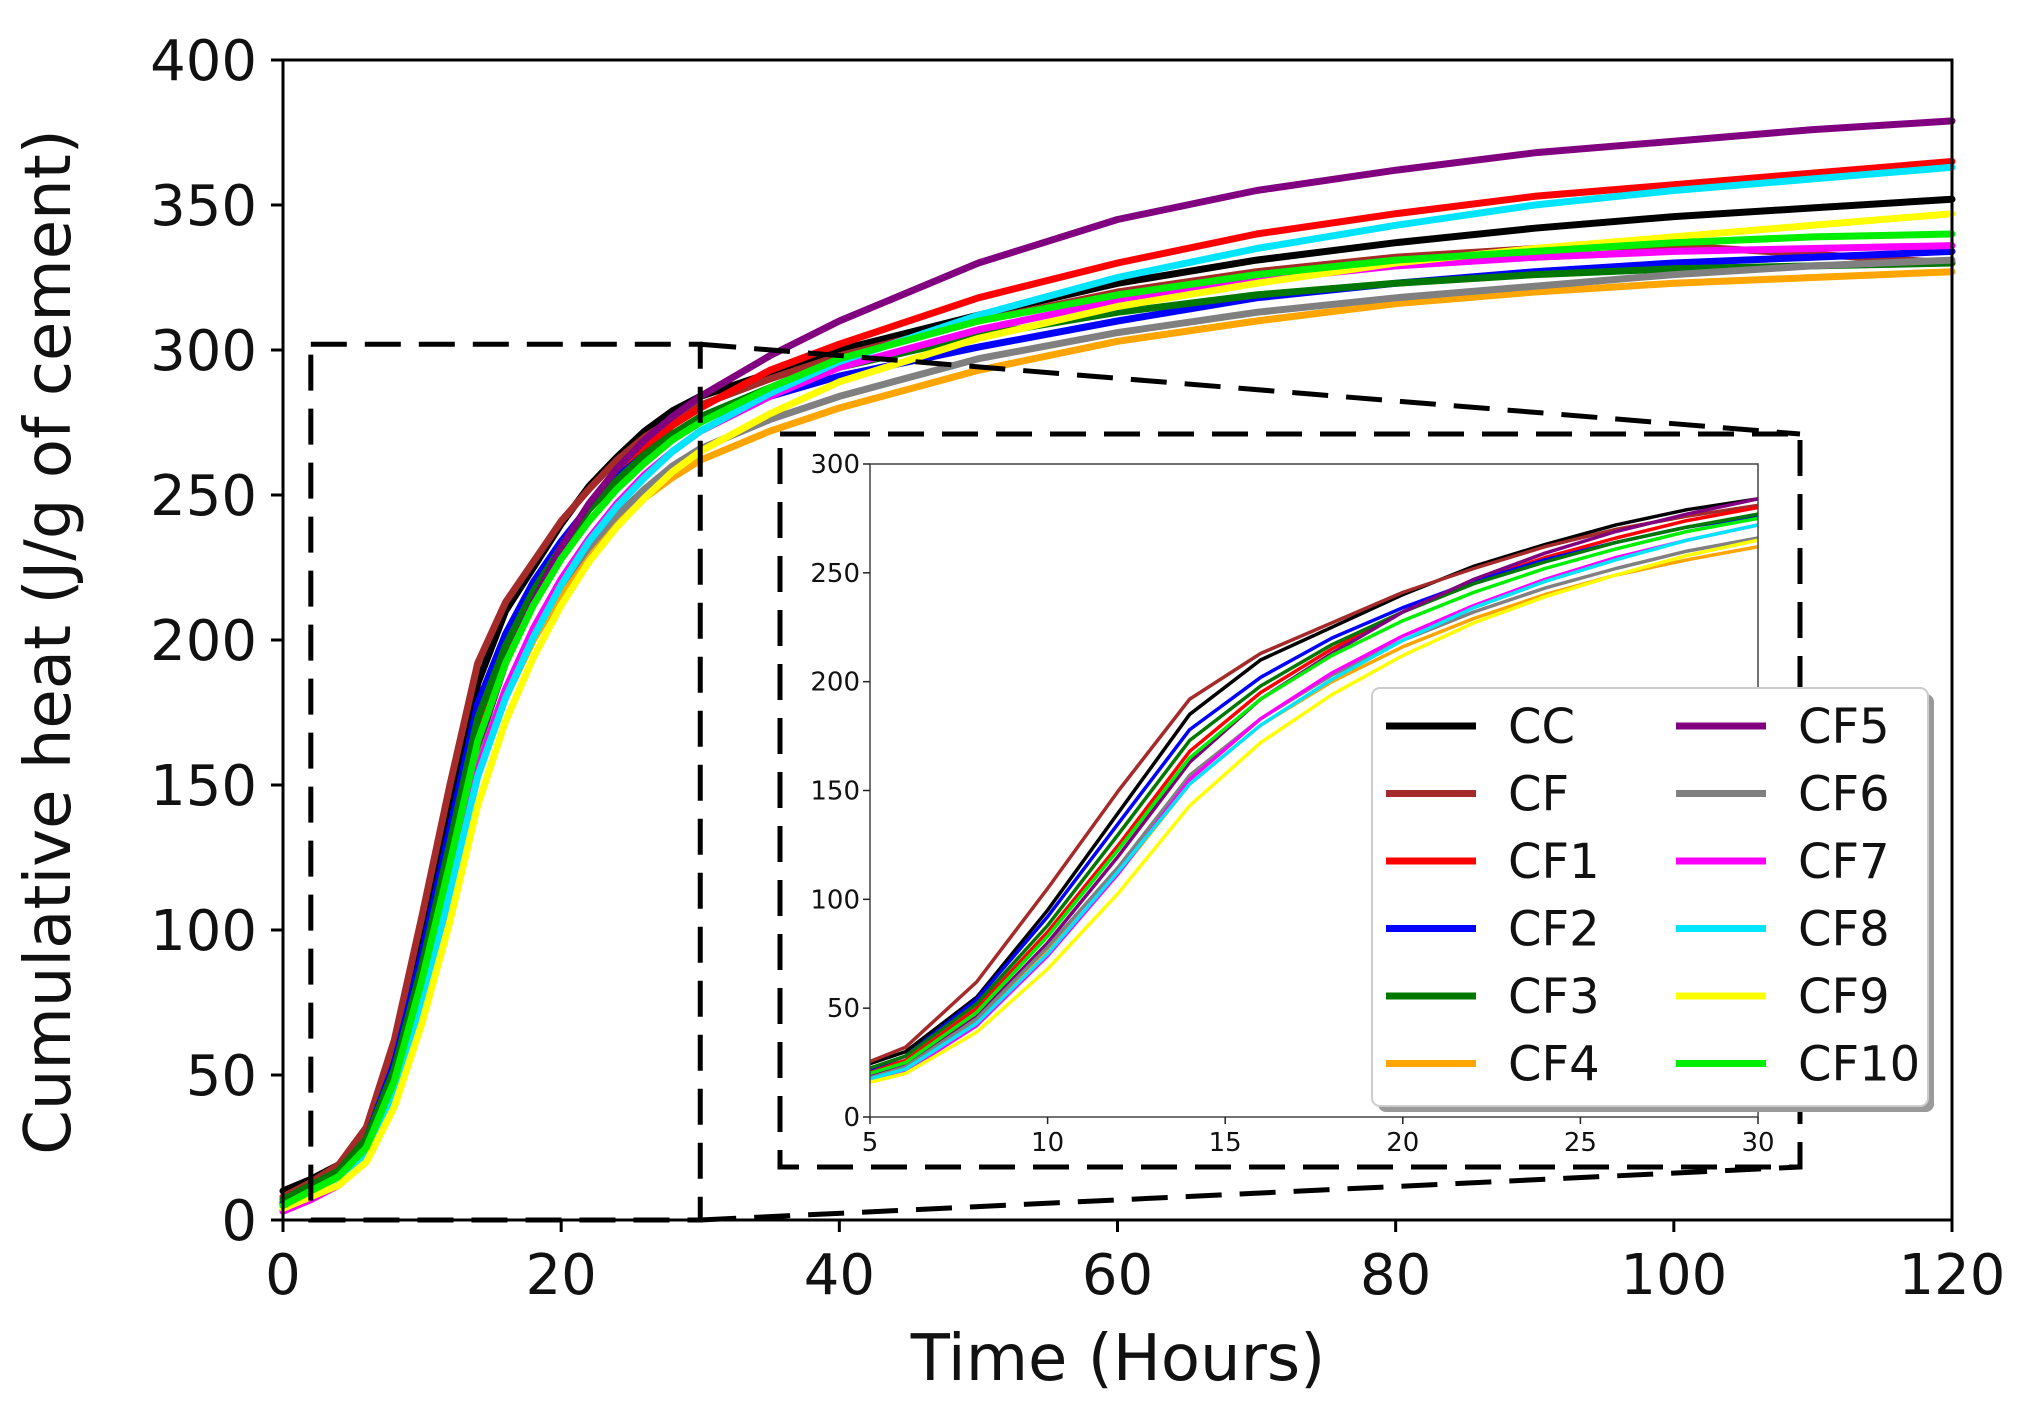 This screenshot has width=2040, height=1424. What do you see at coordinates (1844, 727) in the screenshot?
I see `legend-label-cf5: CF5` at bounding box center [1844, 727].